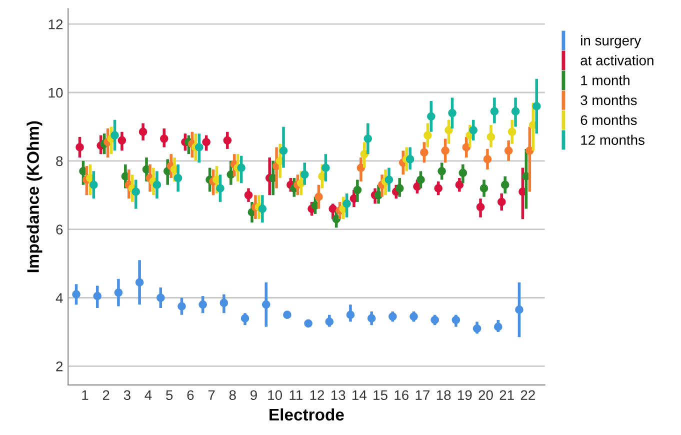 This screenshot has width=681, height=435. I want to click on legend-label: 6 months, so click(608, 120).